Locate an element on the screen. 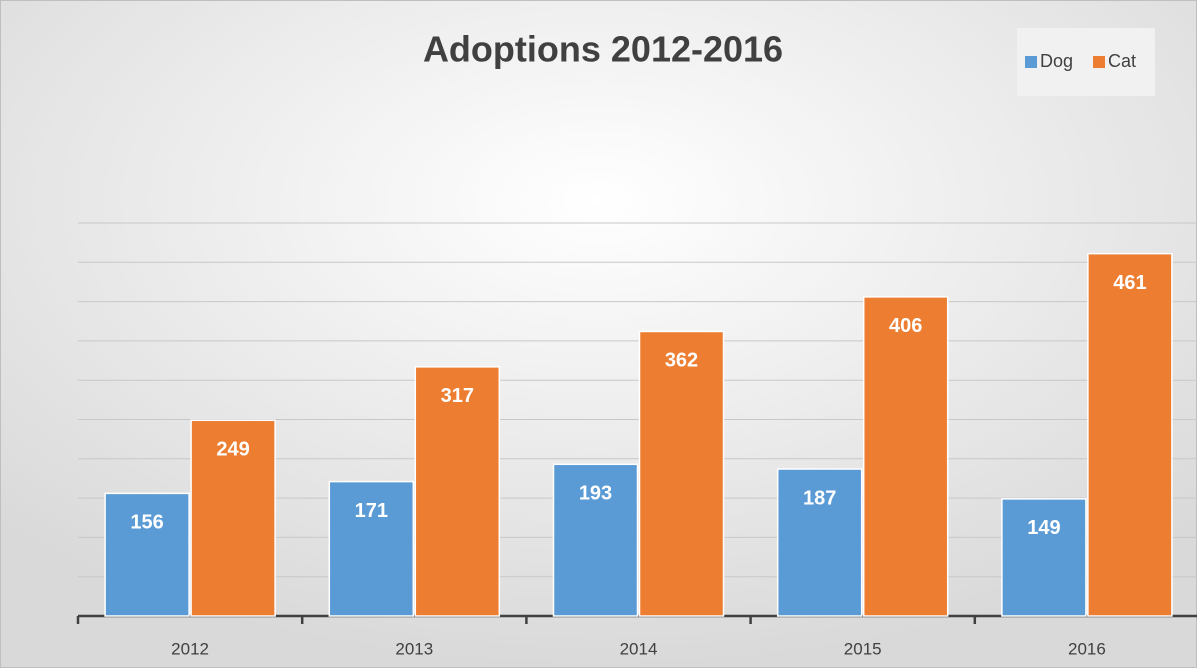 Image resolution: width=1197 pixels, height=668 pixels. chart-title: Adoptions 2012-2016 is located at coordinates (603, 49).